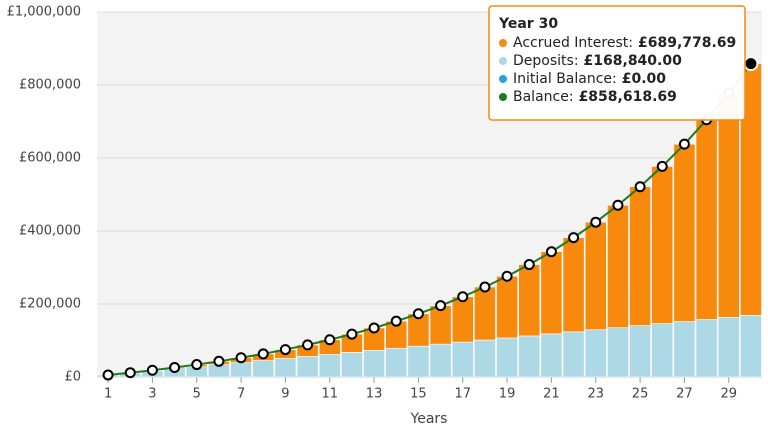 Image resolution: width=768 pixels, height=438 pixels. I want to click on tooltip-value: £168,840.00, so click(633, 61).